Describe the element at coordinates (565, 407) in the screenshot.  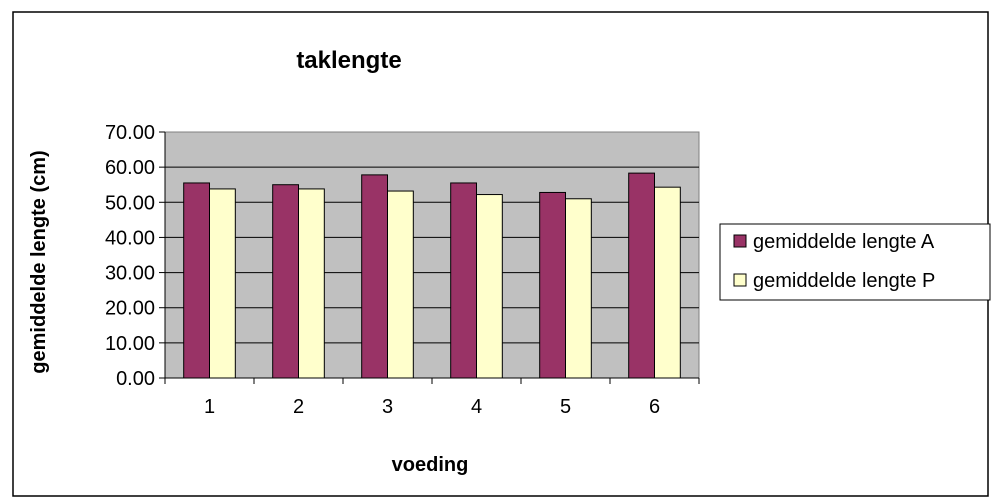
I see `x-tick-label: 5` at that location.